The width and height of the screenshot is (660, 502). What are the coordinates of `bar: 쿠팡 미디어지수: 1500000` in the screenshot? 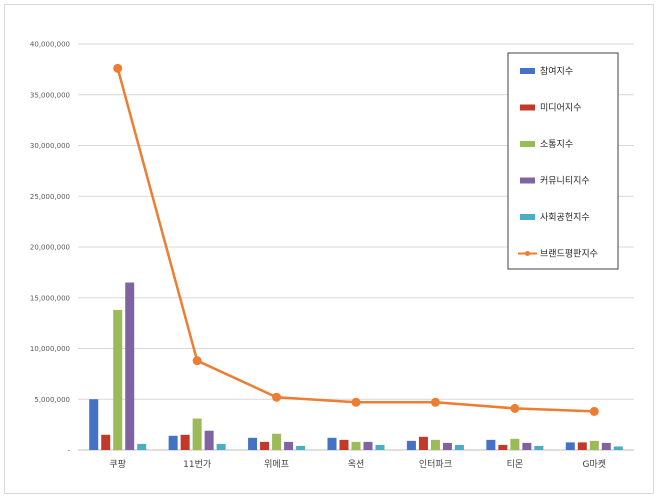 It's located at (106, 442).